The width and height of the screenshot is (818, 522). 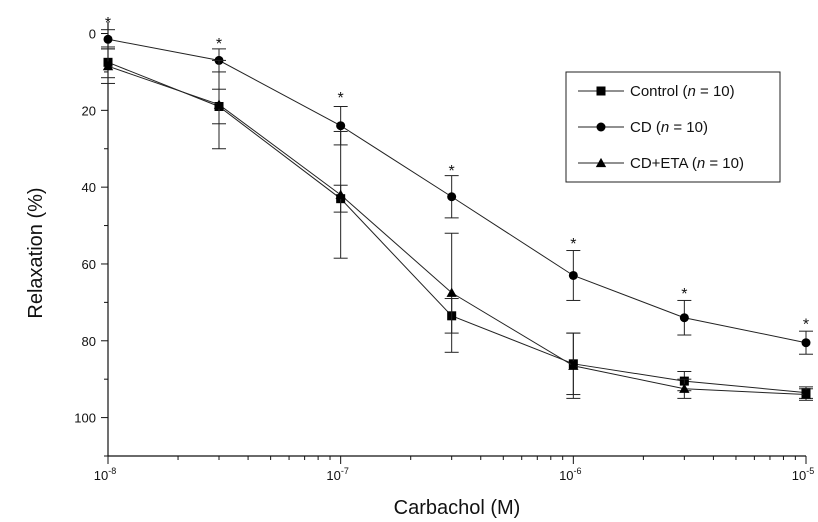 I want to click on legend-label: Control (n = 10), so click(x=682, y=91).